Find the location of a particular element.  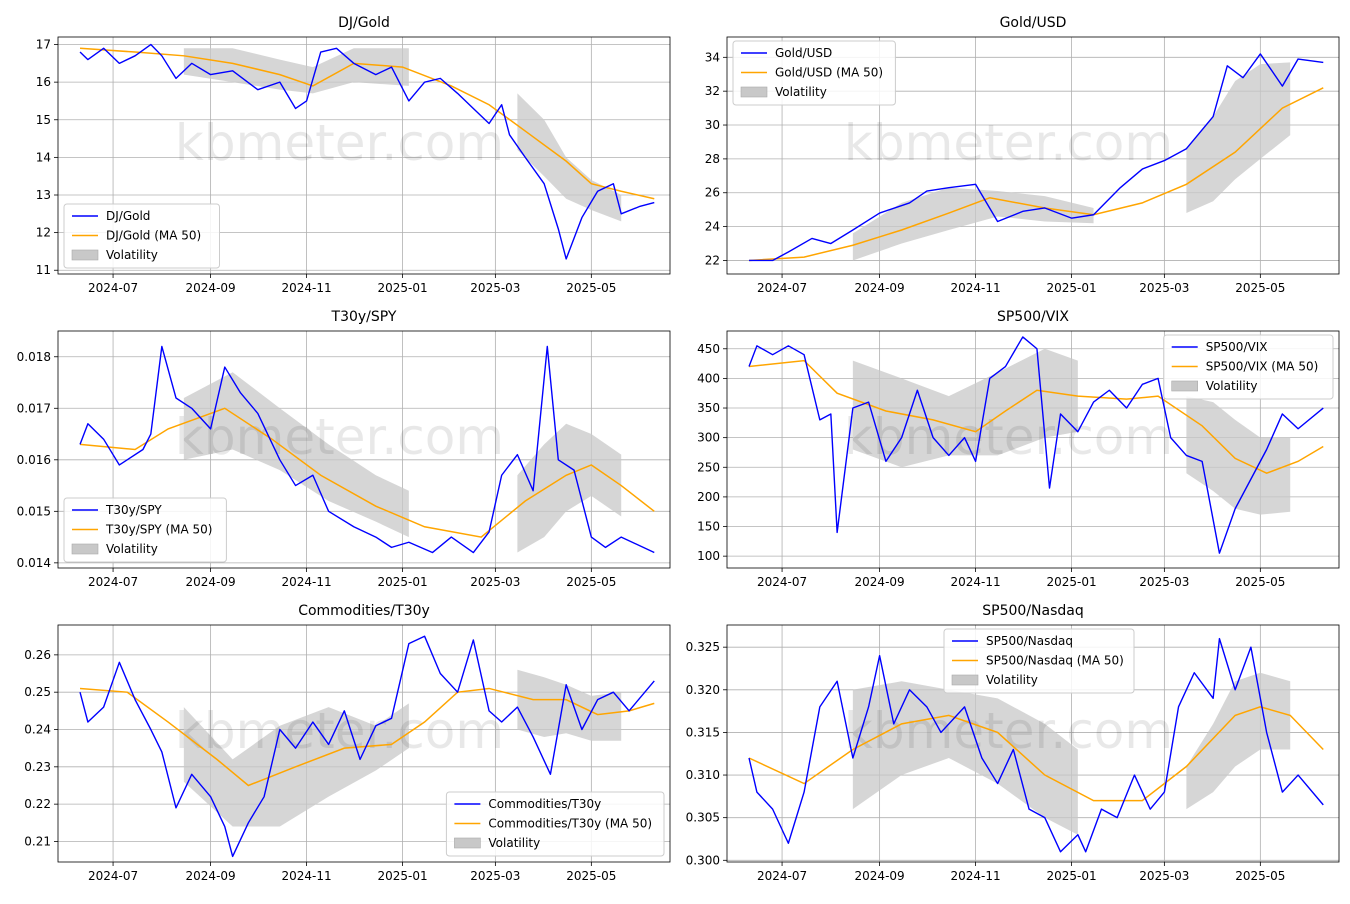

y-tick-label: 350 is located at coordinates (708, 408).